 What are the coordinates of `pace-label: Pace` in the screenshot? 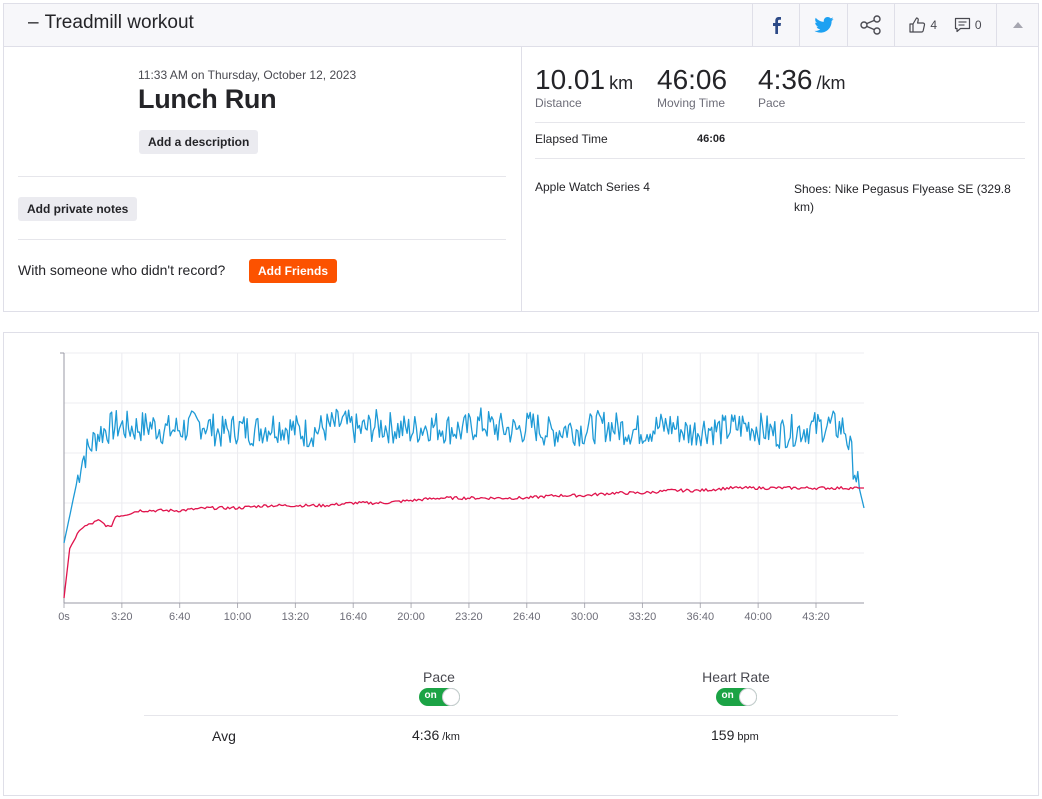 It's located at (772, 103).